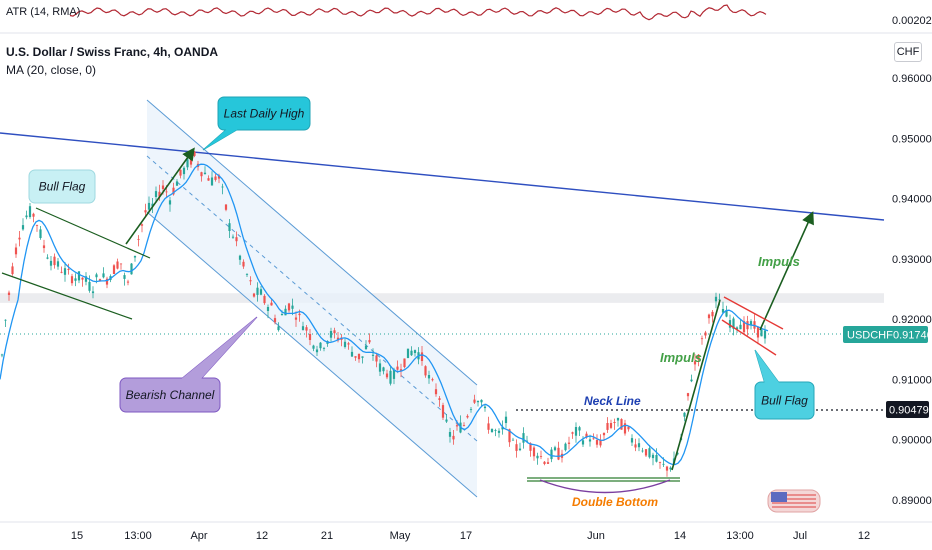 The width and height of the screenshot is (932, 550). Describe the element at coordinates (887, 334) in the screenshot. I see `last-price-badge: USDCHF 0.91746` at that location.